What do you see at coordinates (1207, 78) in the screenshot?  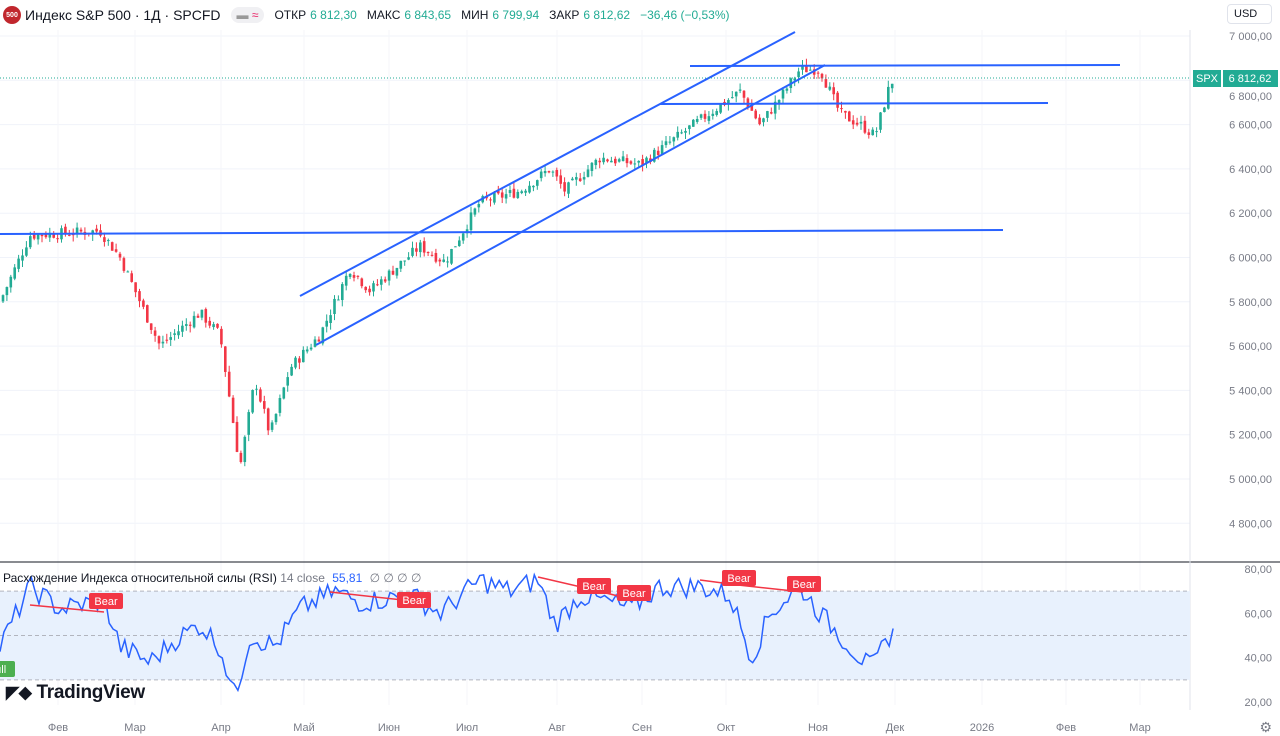 I see `price-tag-symbol` at bounding box center [1207, 78].